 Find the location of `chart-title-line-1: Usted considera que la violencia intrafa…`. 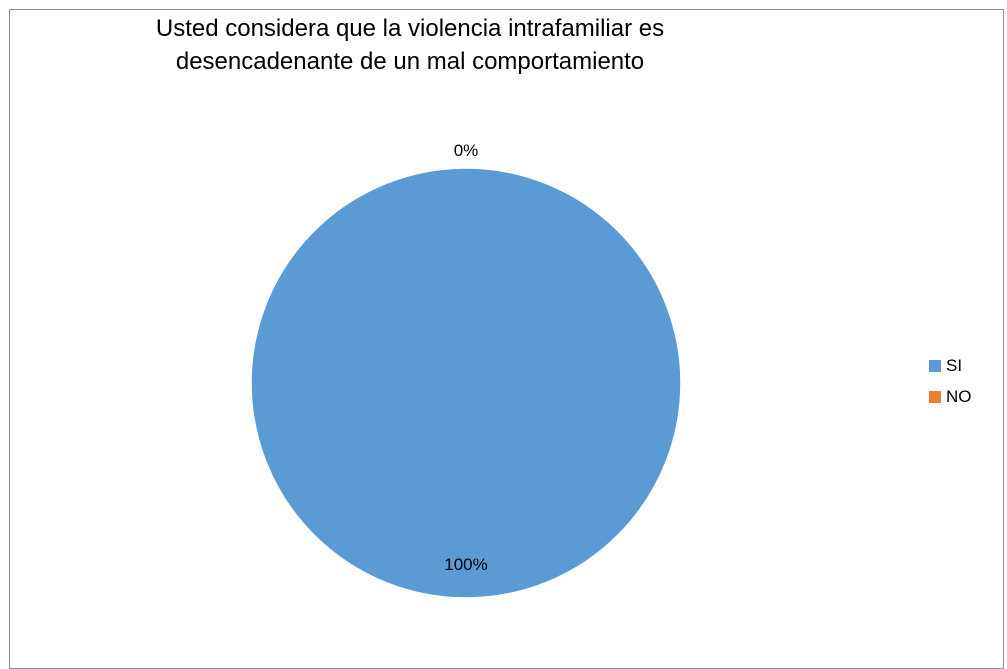

chart-title-line-1: Usted considera que la violencia intrafa… is located at coordinates (410, 28).